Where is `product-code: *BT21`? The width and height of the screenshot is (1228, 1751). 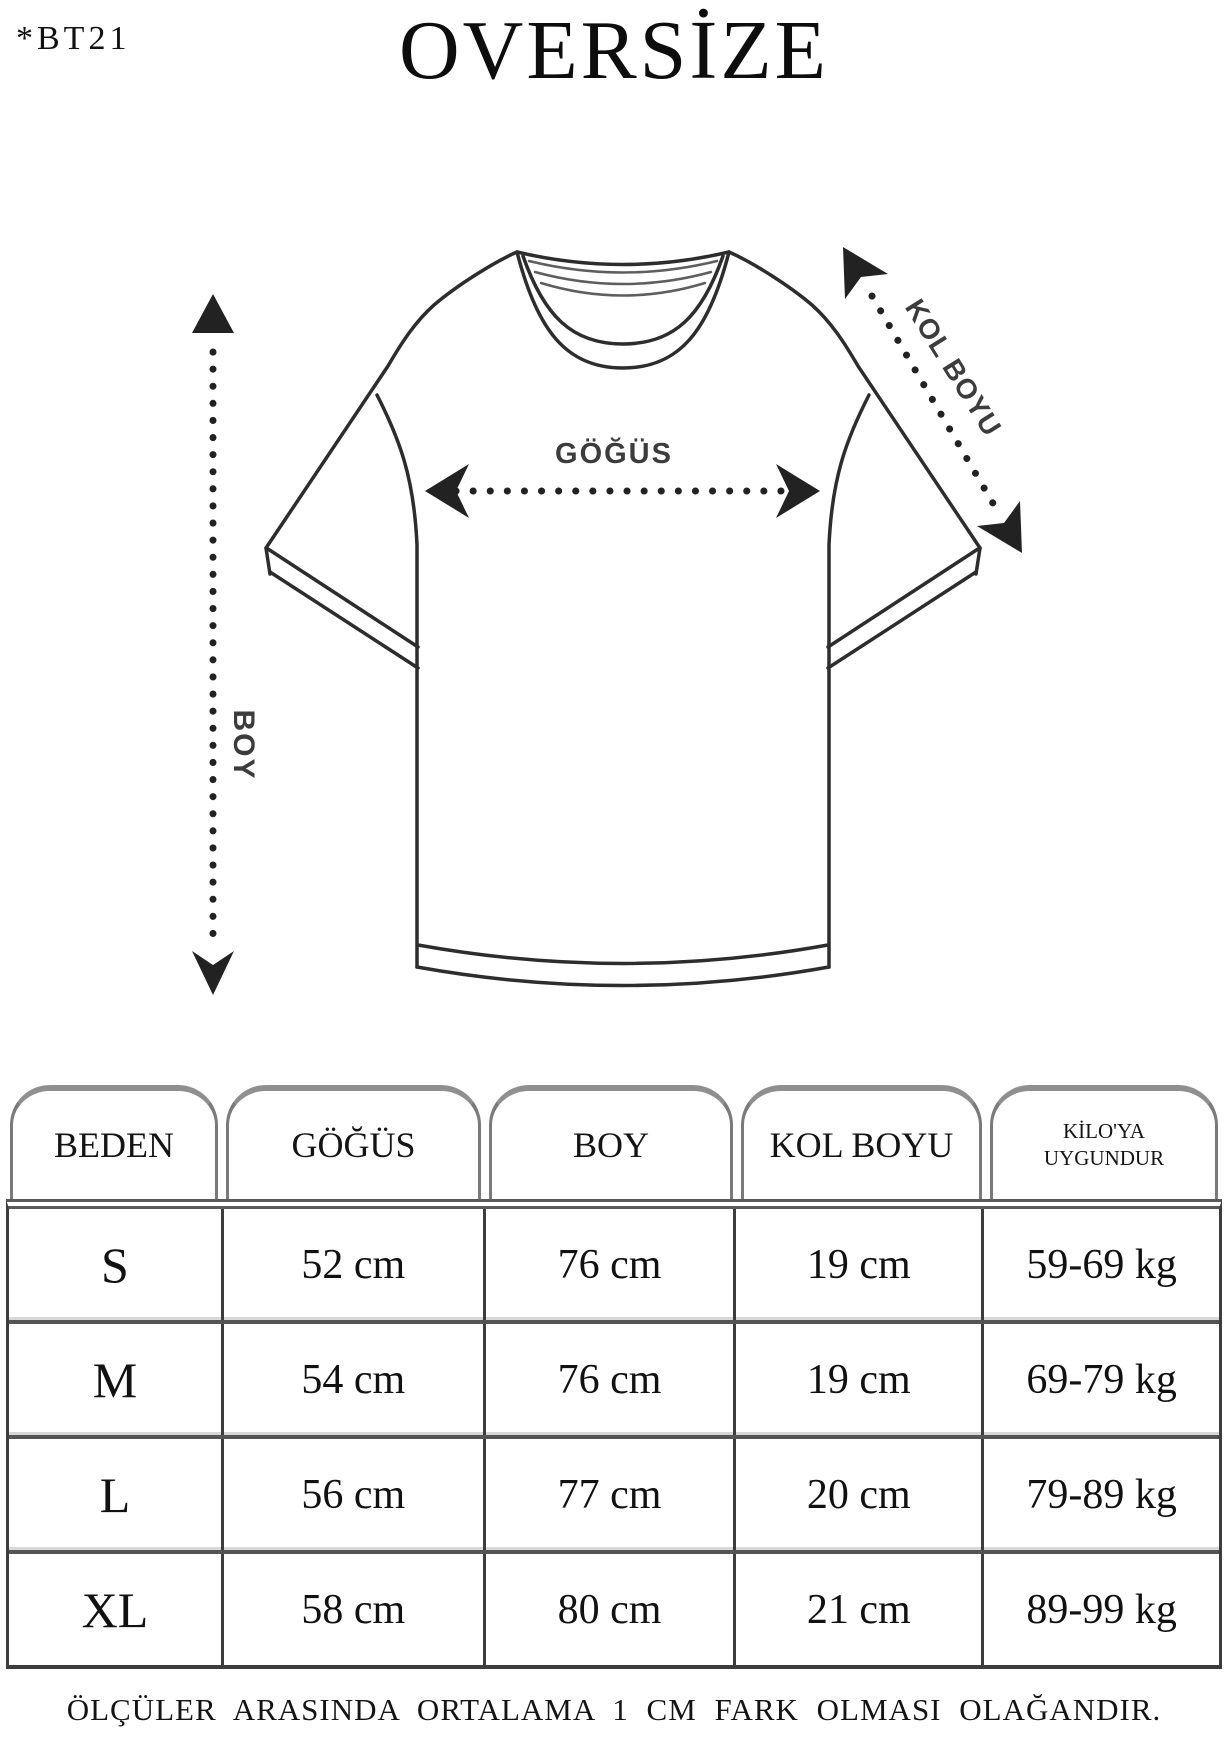 product-code: *BT21 is located at coordinates (73, 38).